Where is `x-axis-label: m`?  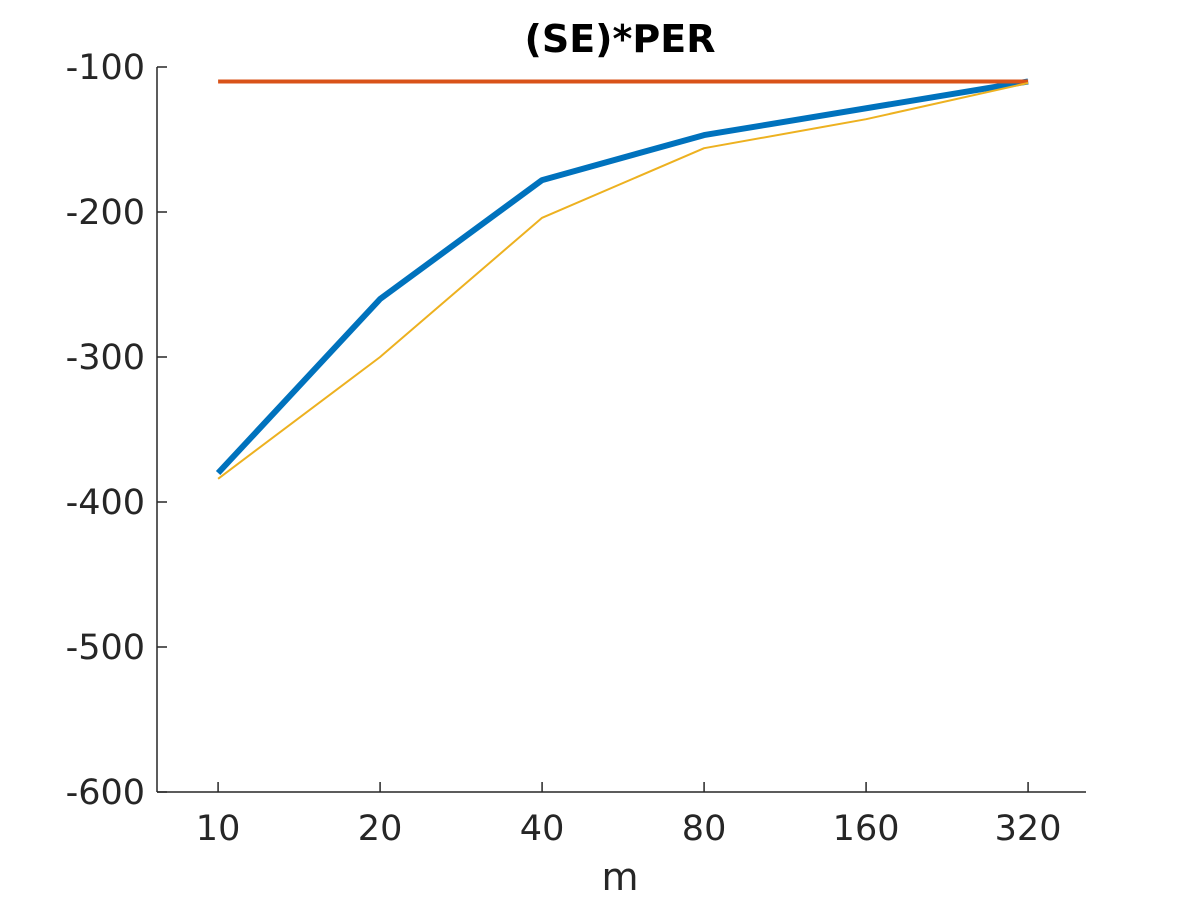
x-axis-label: m is located at coordinates (619, 877).